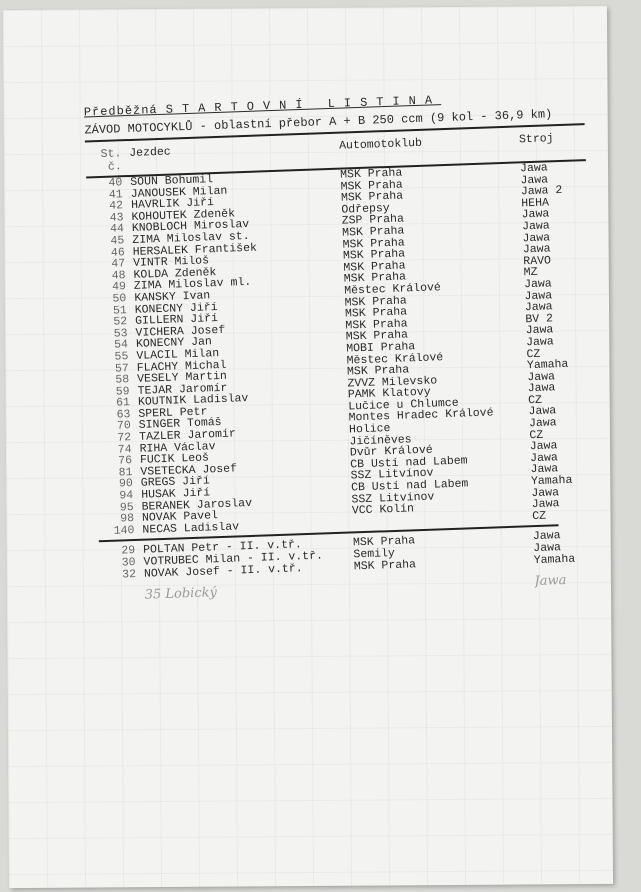  I want to click on handwritten-machine: Jawa, so click(550, 581).